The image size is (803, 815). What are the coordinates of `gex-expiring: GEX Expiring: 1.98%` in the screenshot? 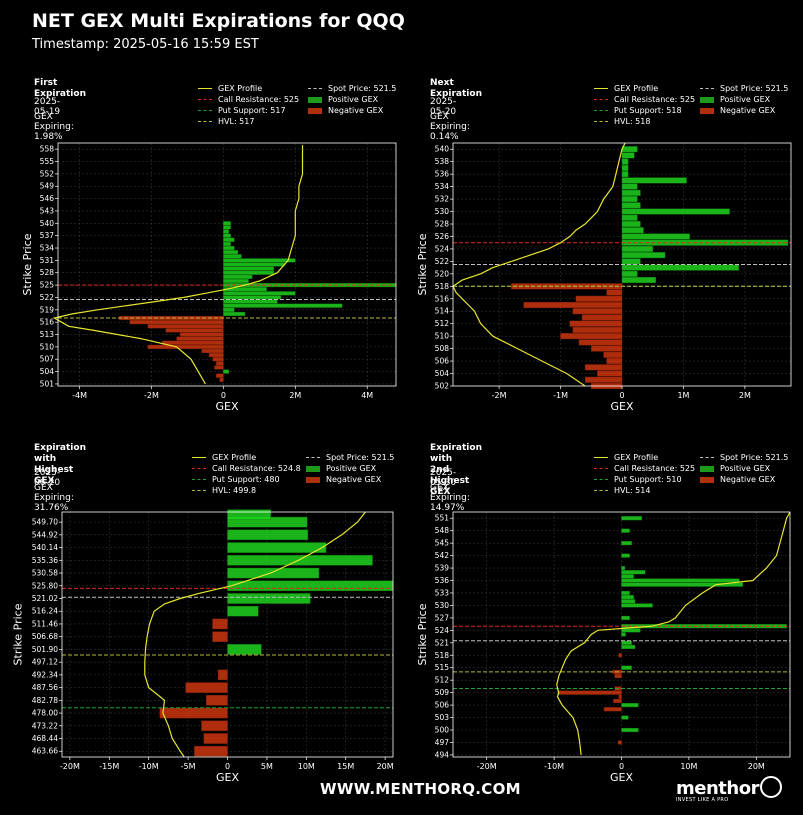 It's located at (54, 127).